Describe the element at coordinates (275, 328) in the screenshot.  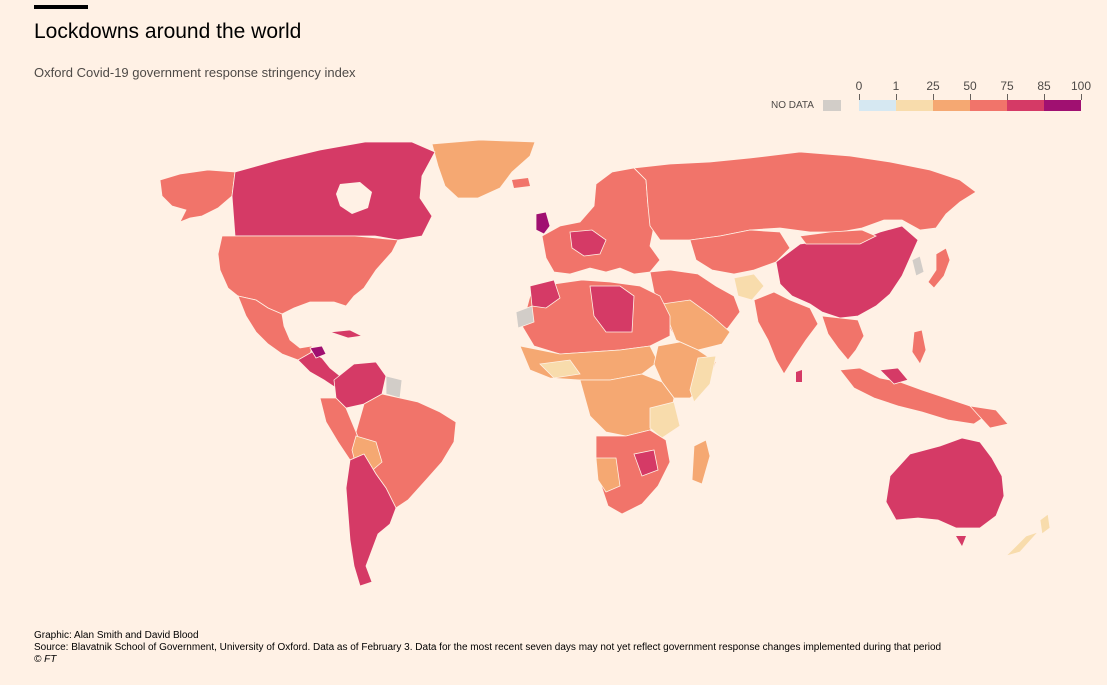
I see `region-mexico` at that location.